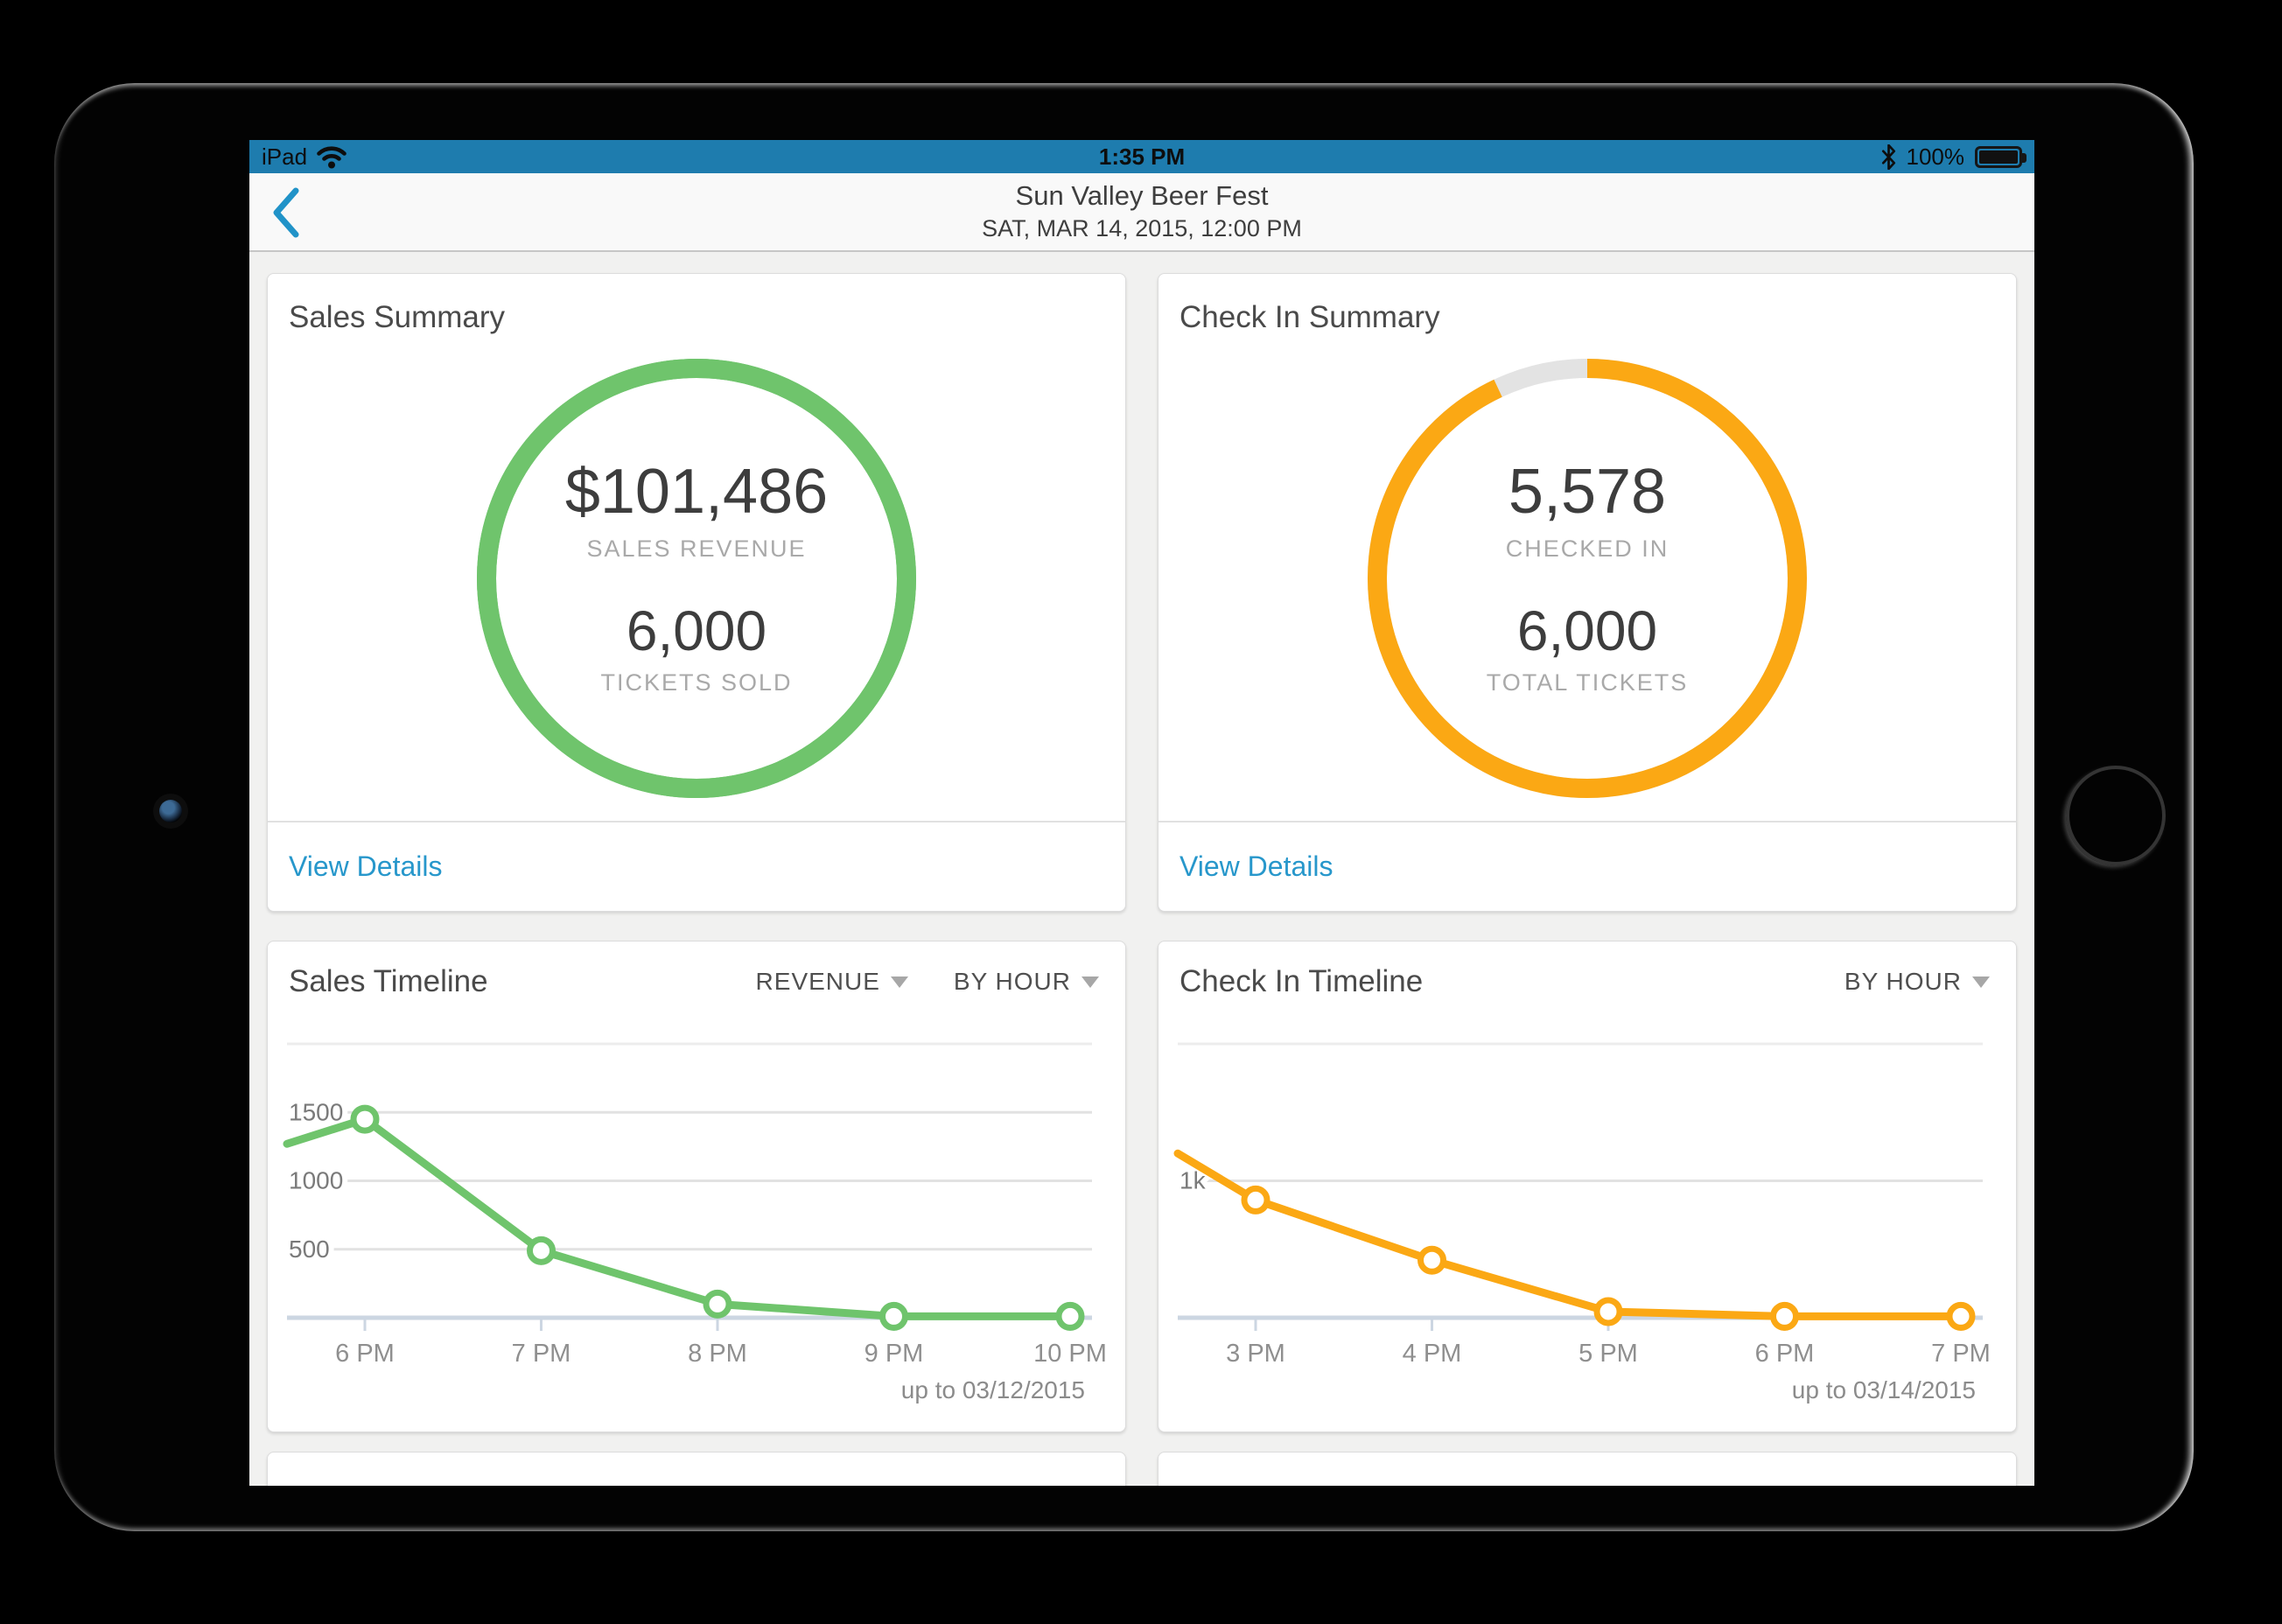 The width and height of the screenshot is (2282, 1624). Describe the element at coordinates (696, 492) in the screenshot. I see `sales-revenue-value: $101,486` at that location.